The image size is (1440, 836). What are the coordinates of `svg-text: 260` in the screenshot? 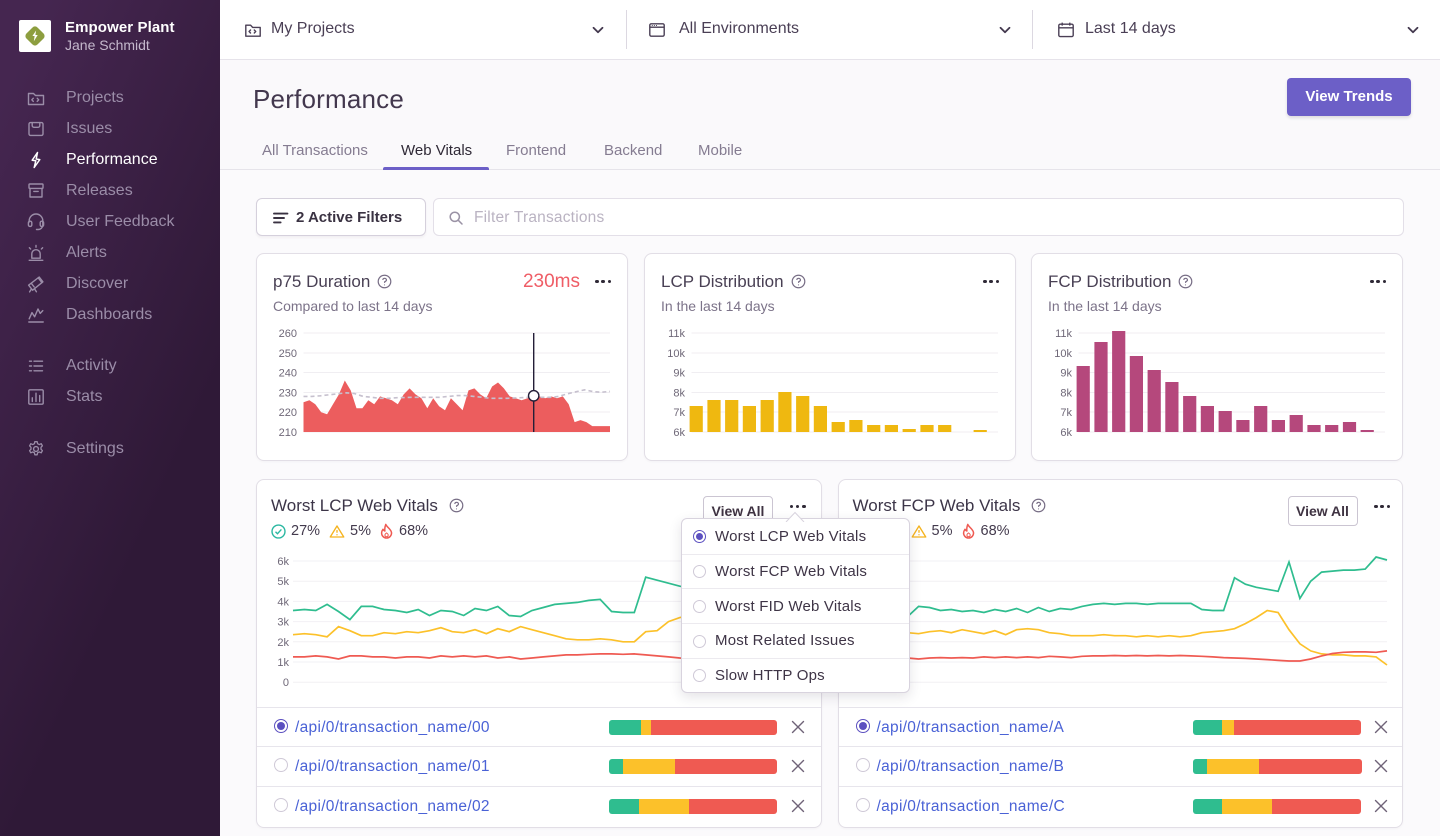 It's located at (288, 334).